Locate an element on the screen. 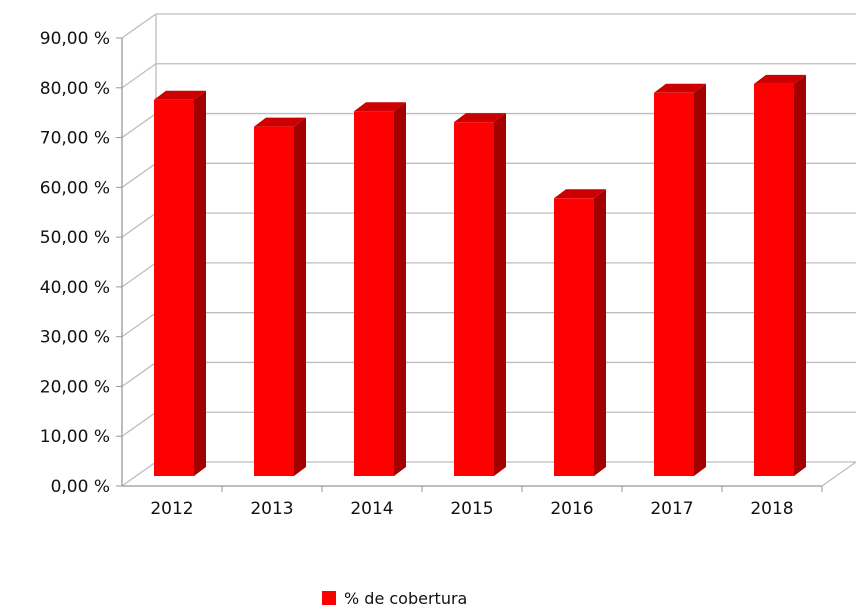 This screenshot has height=610, width=860. legend-label: % de cobertura is located at coordinates (406, 598).